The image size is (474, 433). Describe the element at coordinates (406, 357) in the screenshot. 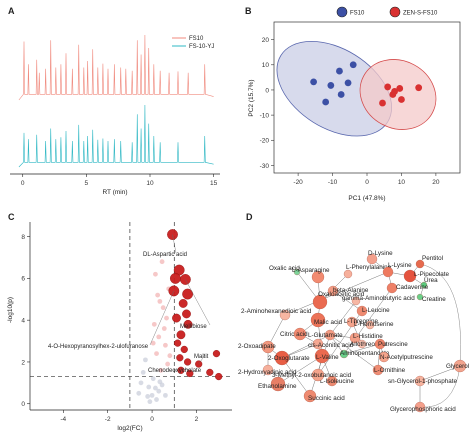

I see `network-node-label: N-Acetylputrescine` at that location.